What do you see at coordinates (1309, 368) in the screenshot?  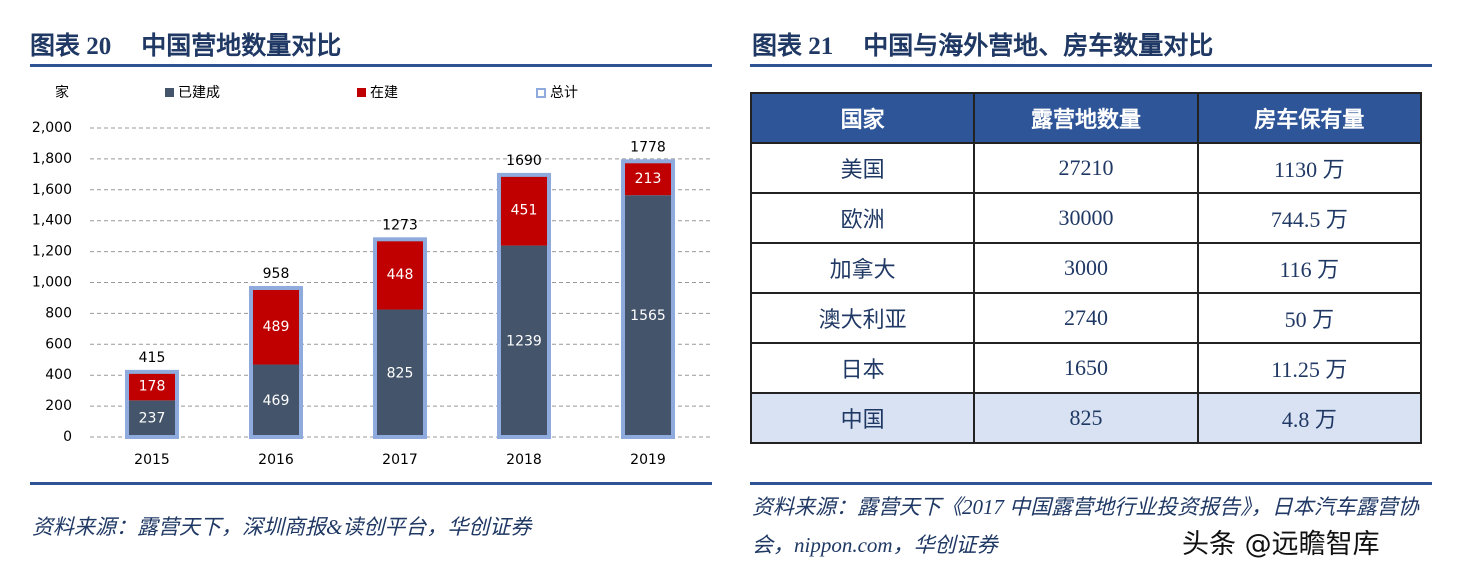 I see `cell: 11.25 万` at bounding box center [1309, 368].